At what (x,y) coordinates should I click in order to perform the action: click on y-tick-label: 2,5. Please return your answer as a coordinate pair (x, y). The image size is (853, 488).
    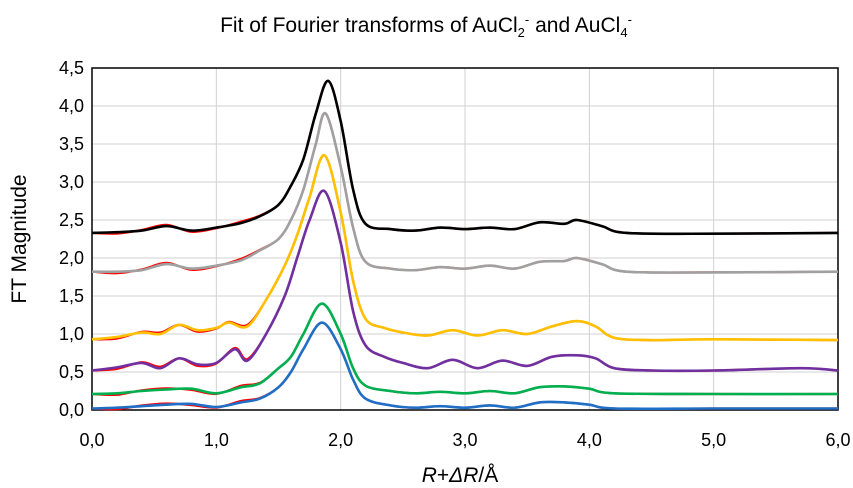
    Looking at the image, I should click on (71, 220).